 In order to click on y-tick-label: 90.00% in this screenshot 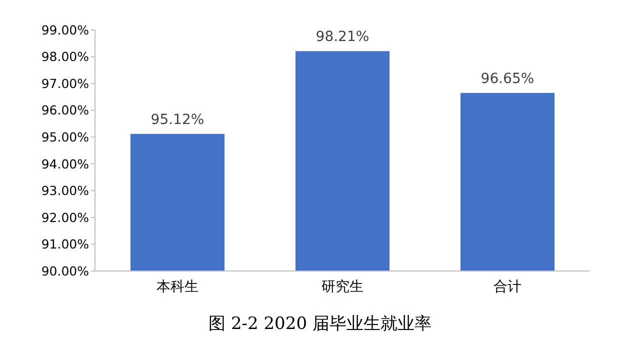, I will do `click(65, 270)`.